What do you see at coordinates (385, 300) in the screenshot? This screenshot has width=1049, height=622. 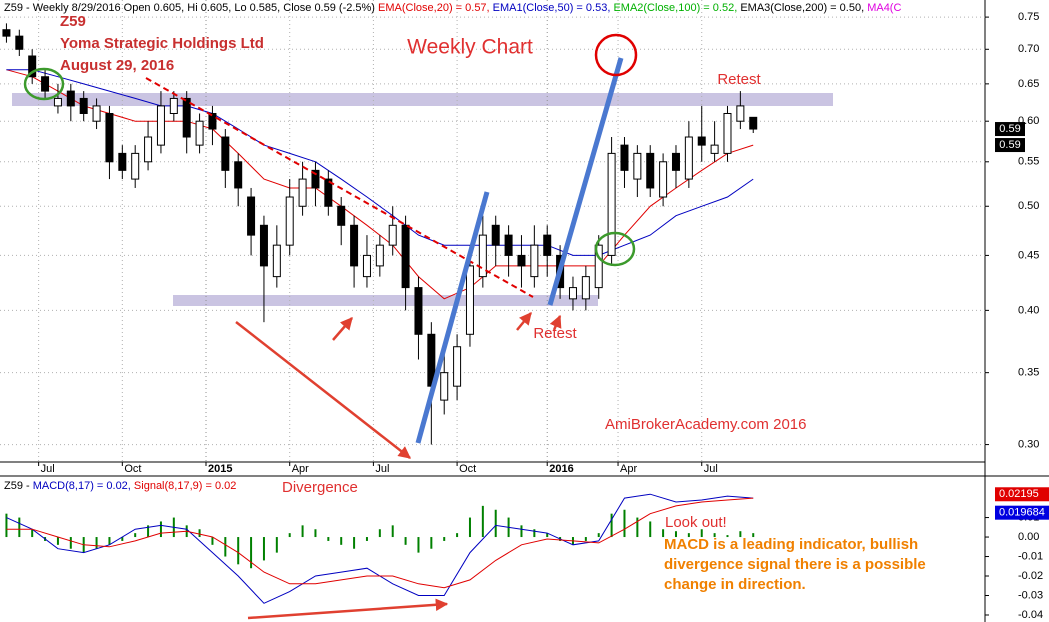 I see `support-band` at bounding box center [385, 300].